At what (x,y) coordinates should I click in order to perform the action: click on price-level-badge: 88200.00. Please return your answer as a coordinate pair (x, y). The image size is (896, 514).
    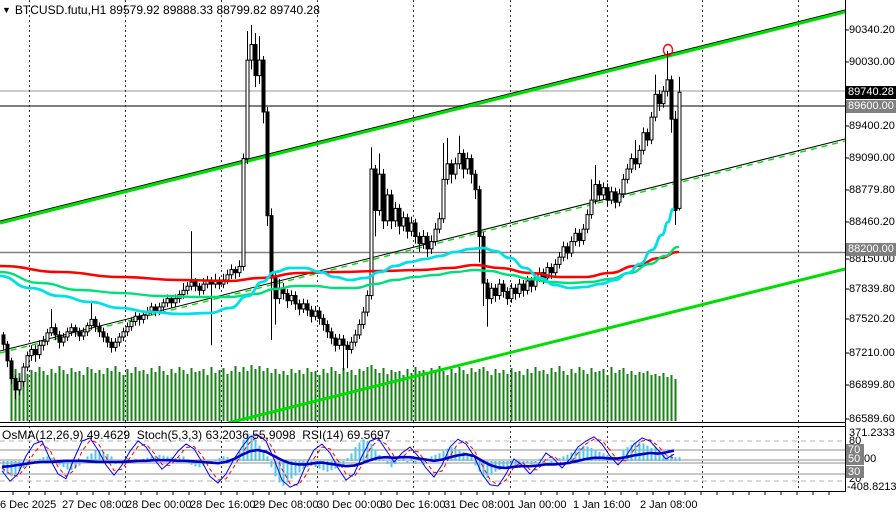
    Looking at the image, I should click on (871, 249).